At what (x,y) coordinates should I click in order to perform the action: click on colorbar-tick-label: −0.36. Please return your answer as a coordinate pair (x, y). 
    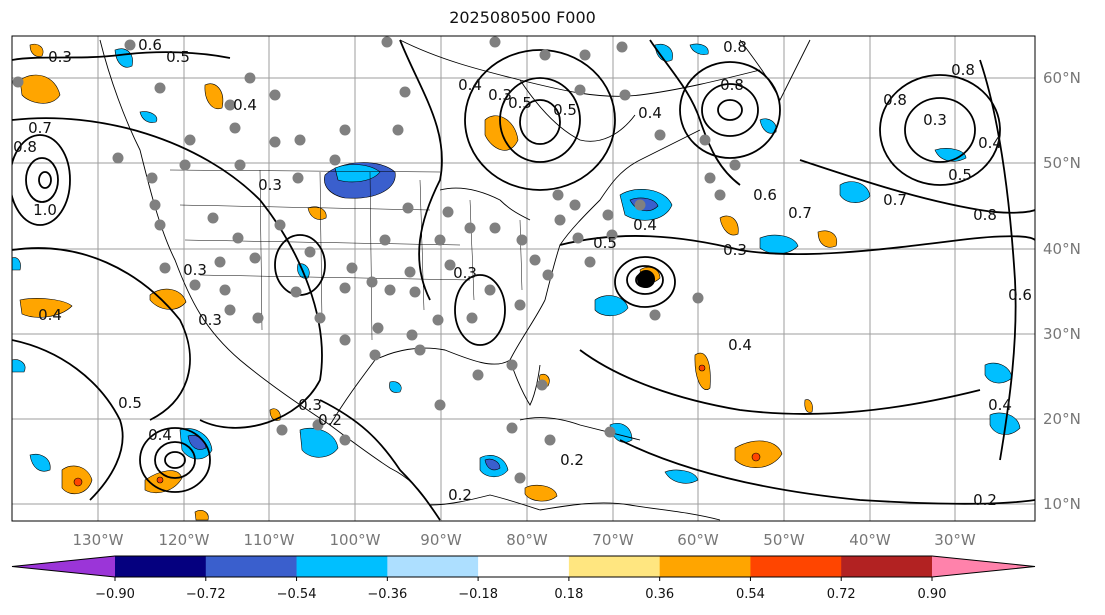
    Looking at the image, I should click on (387, 594).